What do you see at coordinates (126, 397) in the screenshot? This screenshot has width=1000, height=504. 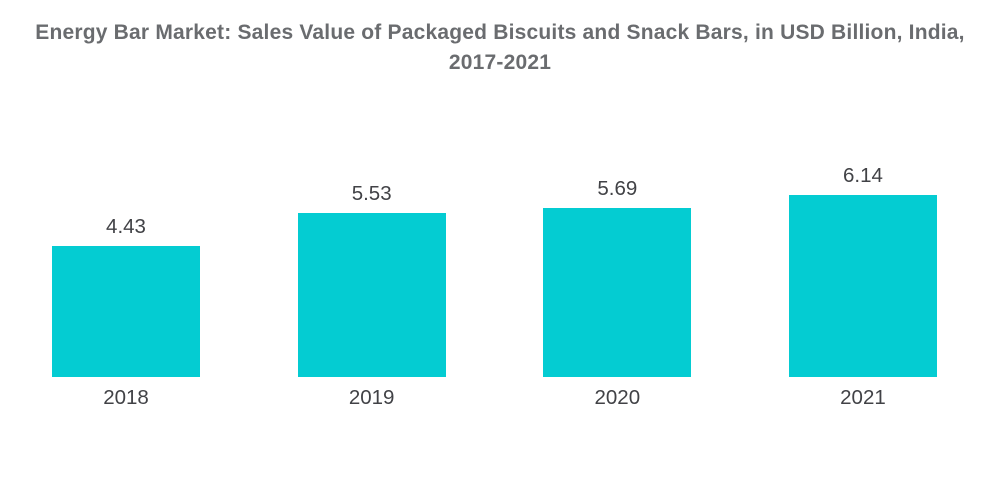 I see `axis-label-2018: 2018` at bounding box center [126, 397].